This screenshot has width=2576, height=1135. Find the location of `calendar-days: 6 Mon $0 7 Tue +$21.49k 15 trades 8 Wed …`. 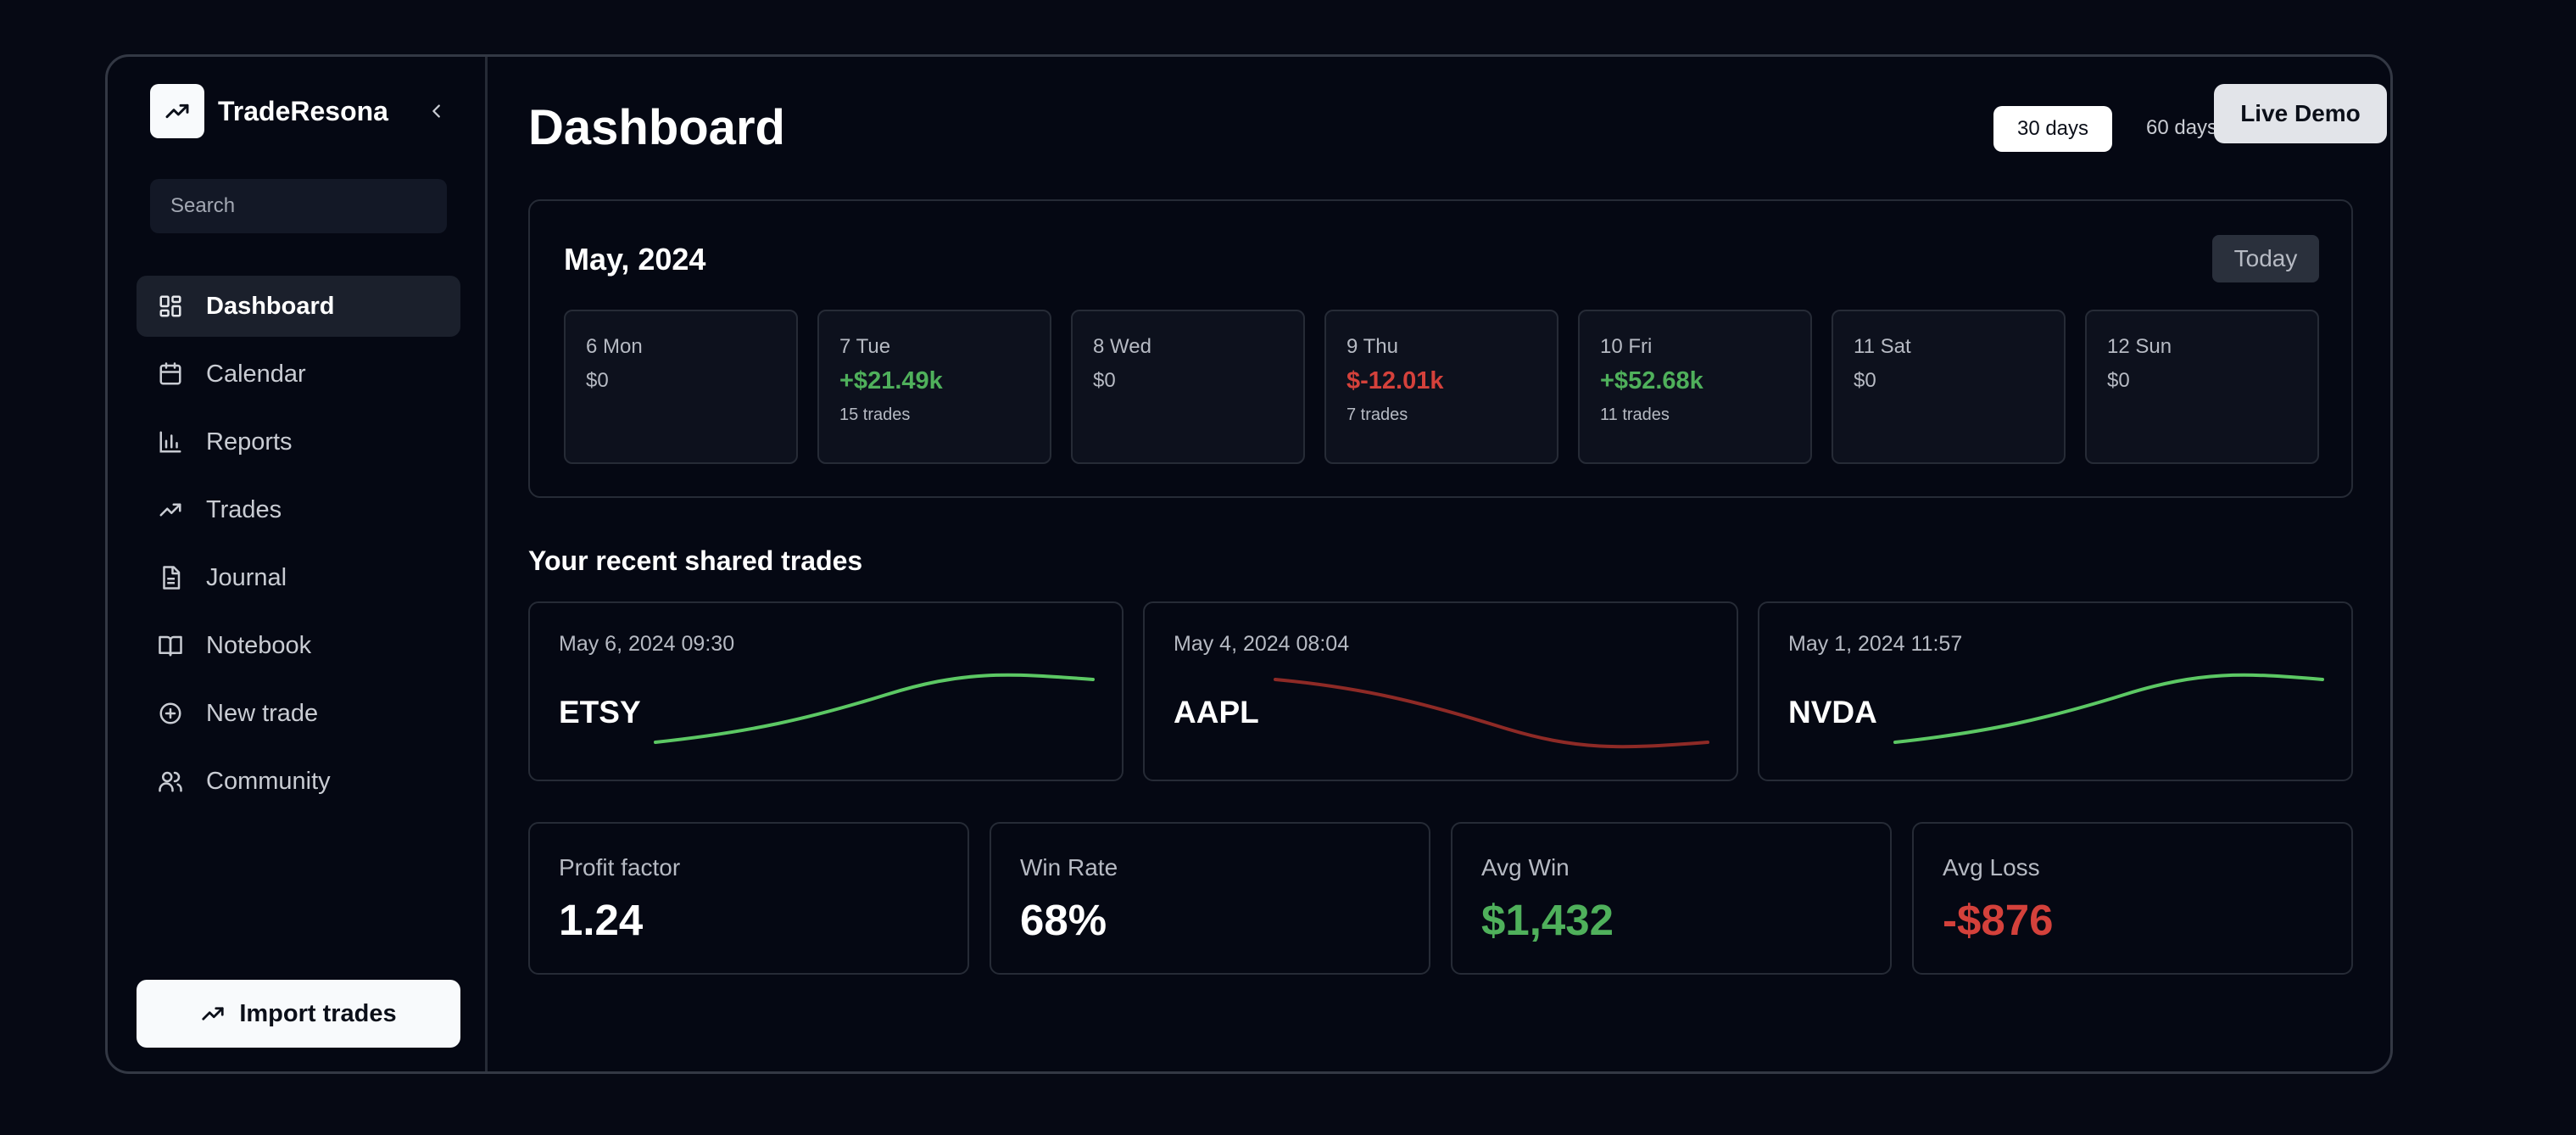

calendar-days: 6 Mon $0 7 Tue +$21.49k 15 trades 8 Wed … is located at coordinates (1442, 387).